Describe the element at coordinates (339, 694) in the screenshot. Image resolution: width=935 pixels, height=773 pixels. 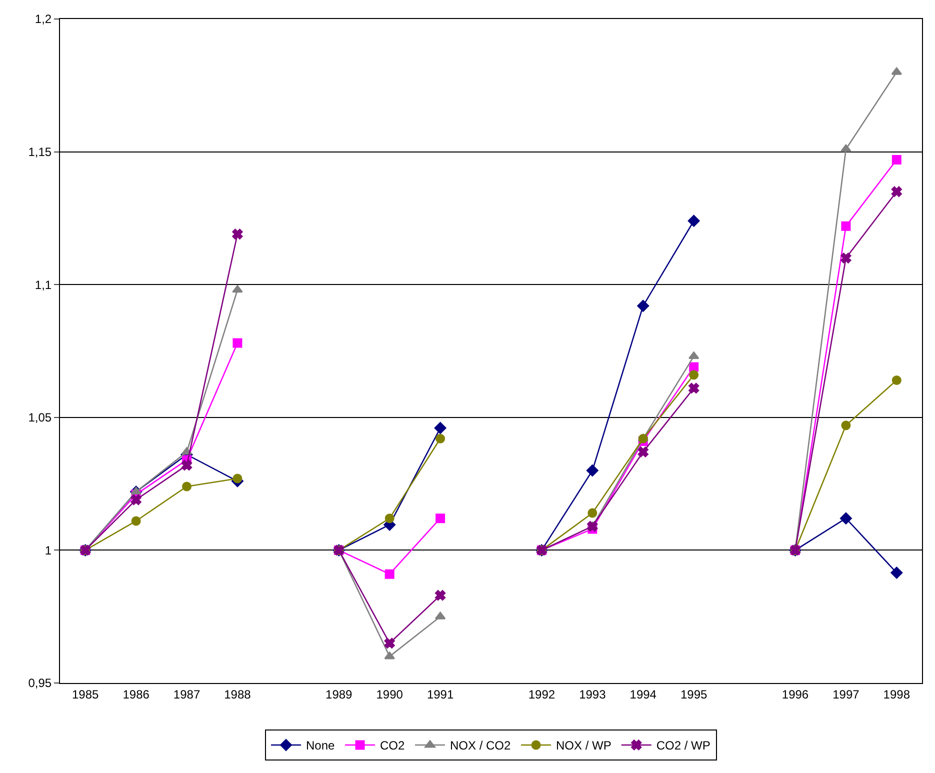
I see `x-tick-label: 1989` at that location.